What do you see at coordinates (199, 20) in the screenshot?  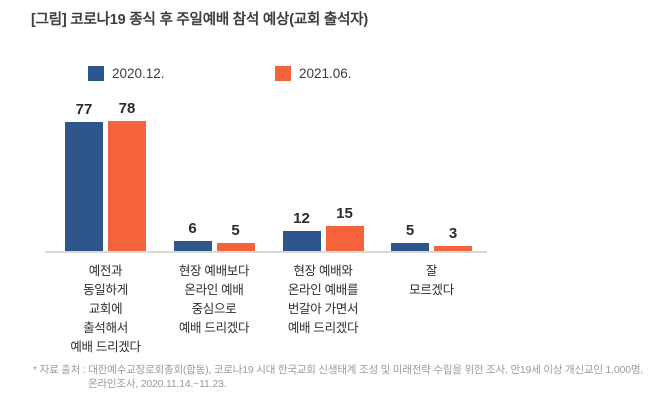 I see `page-title: [그림] 코로나19 종식 후 주일예배 참석 예상(교회 출석자)` at bounding box center [199, 20].